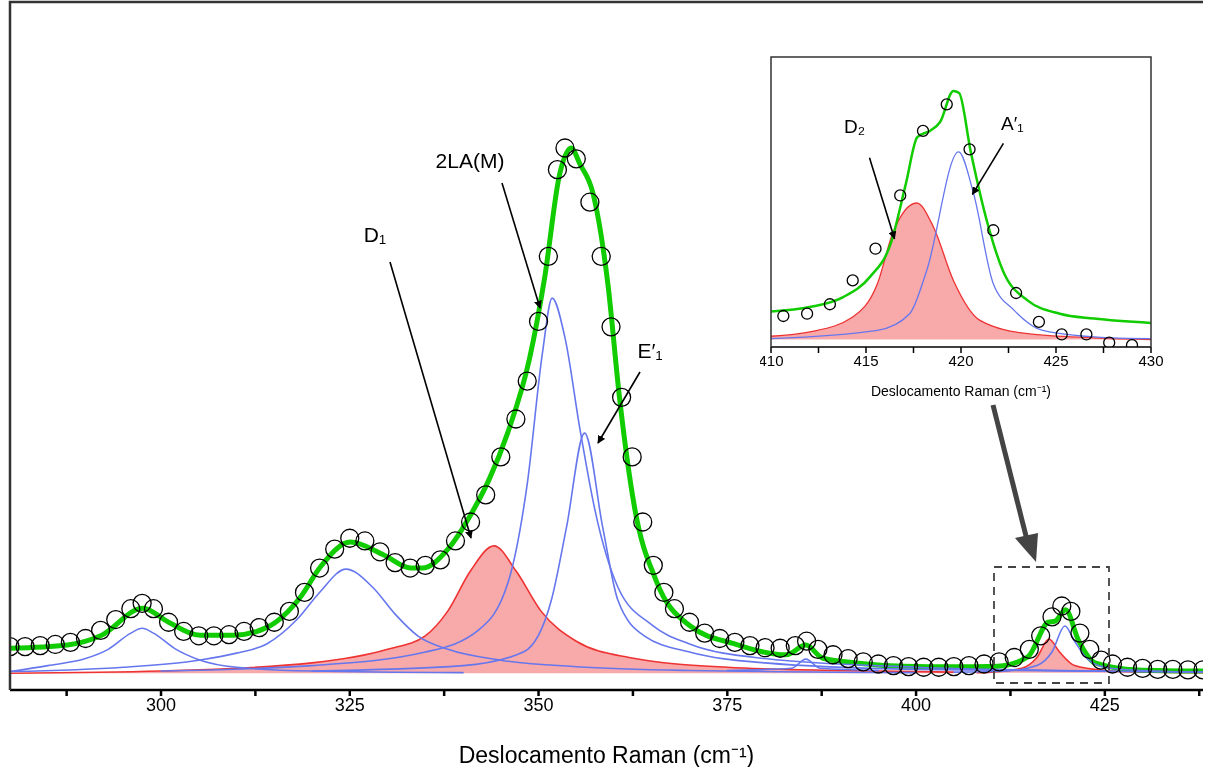  What do you see at coordinates (650, 350) in the screenshot?
I see `annotation: E′₁` at bounding box center [650, 350].